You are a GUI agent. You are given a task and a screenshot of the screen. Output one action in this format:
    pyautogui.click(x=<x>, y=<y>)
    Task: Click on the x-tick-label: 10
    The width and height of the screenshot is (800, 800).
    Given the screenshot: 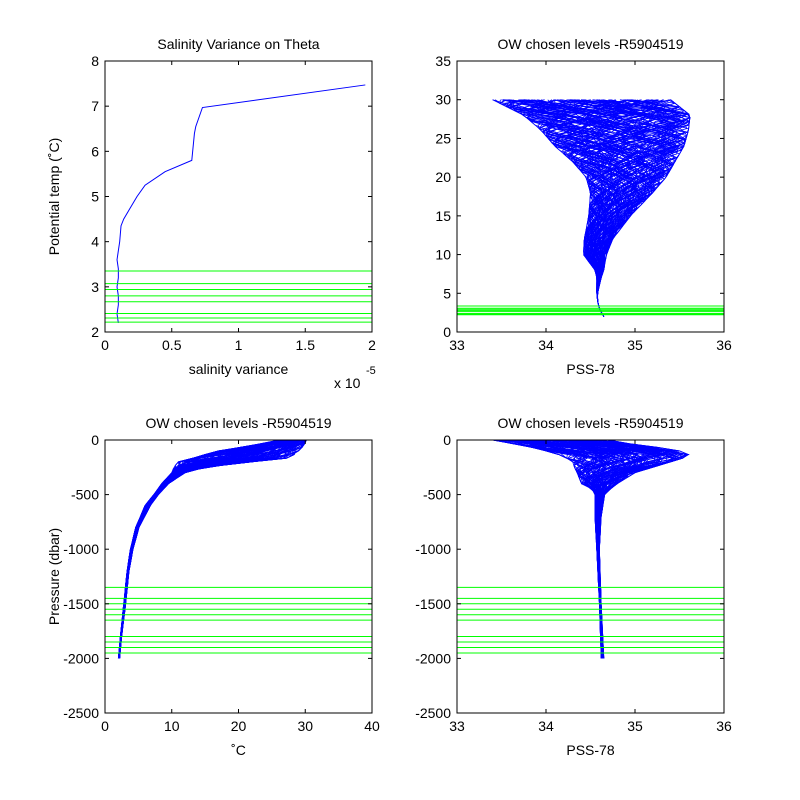 What is the action you would take?
    pyautogui.click(x=172, y=726)
    